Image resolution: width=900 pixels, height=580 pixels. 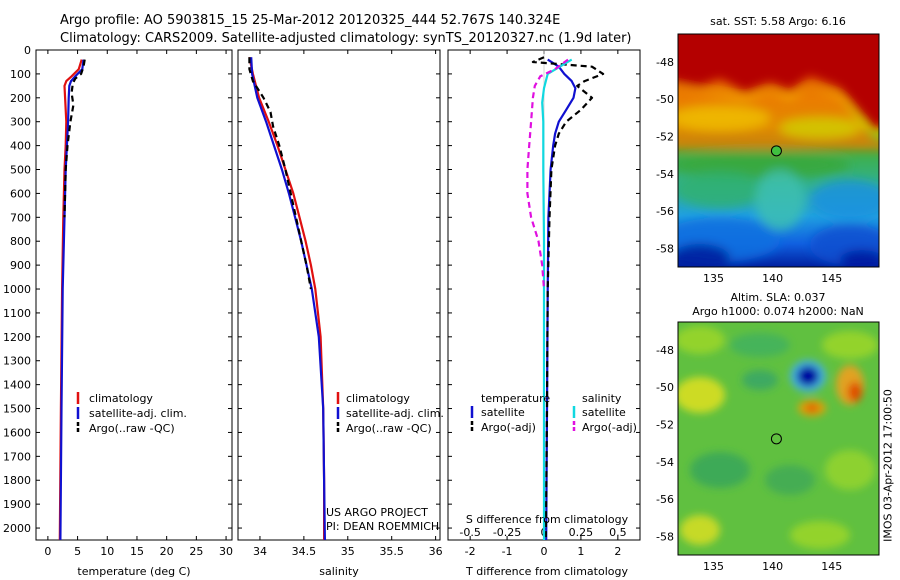 What do you see at coordinates (665, 350) in the screenshot?
I see `sla-map-ytick-label: -48` at bounding box center [665, 350].